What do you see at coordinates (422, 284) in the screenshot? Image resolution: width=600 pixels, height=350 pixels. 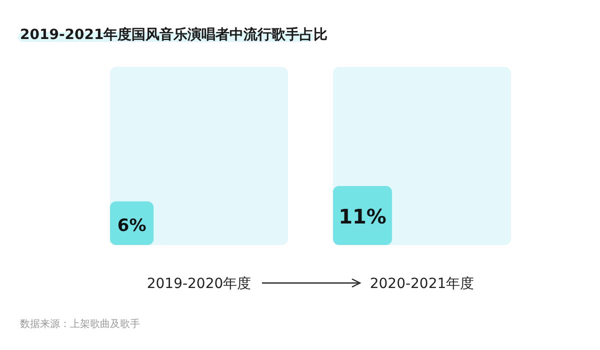 I see `category-label: 2020-2021年度` at bounding box center [422, 284].